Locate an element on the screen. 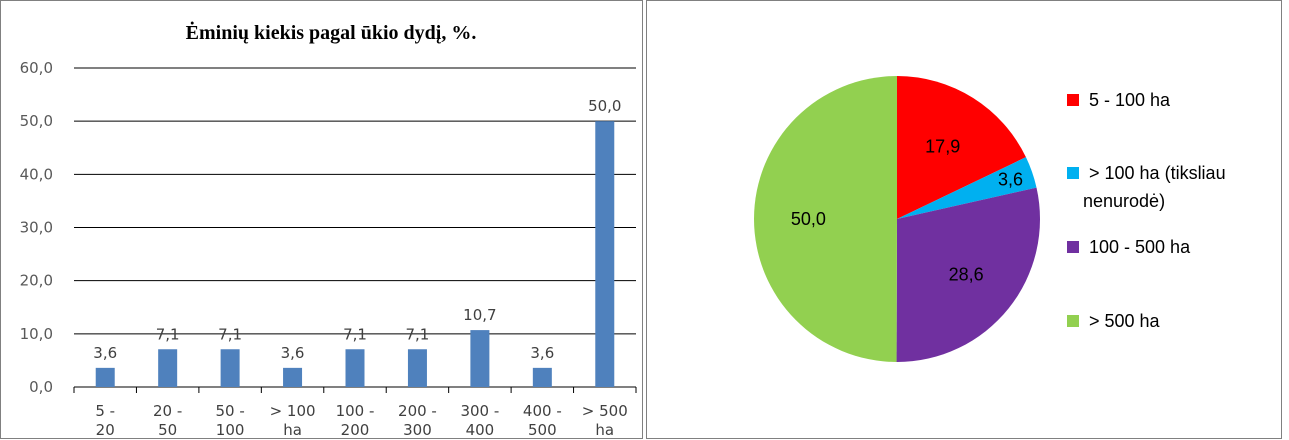 Image resolution: width=1289 pixels, height=440 pixels. y-tick-label: 20,0 is located at coordinates (36, 281).